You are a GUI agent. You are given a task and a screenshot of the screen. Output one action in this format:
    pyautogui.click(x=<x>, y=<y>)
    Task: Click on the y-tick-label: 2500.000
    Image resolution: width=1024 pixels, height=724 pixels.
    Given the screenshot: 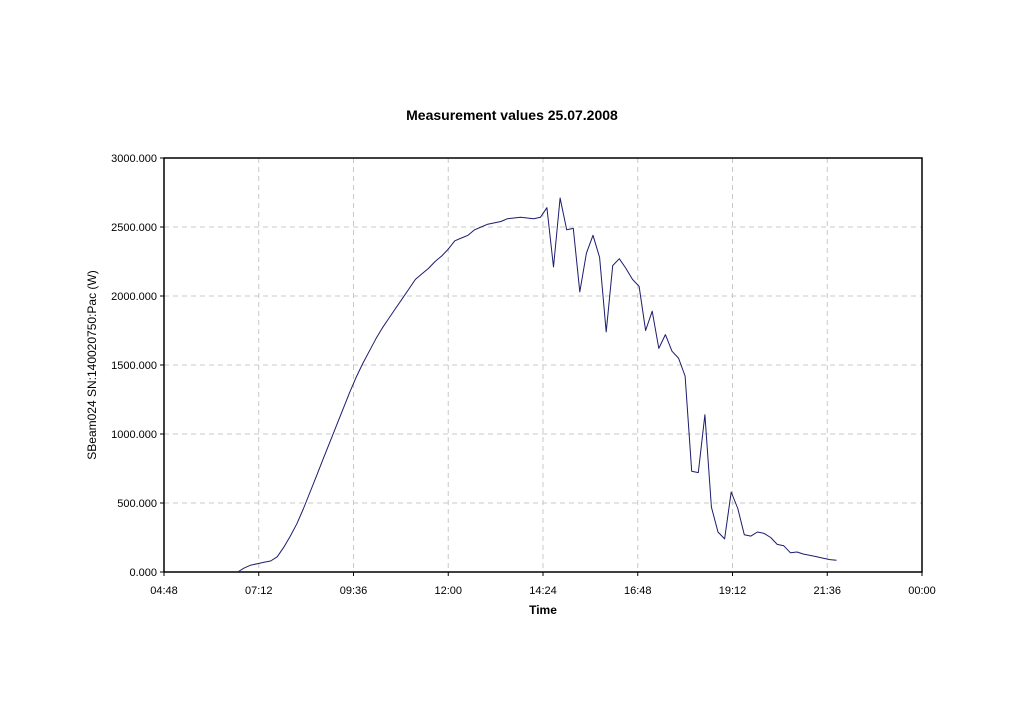 What is the action you would take?
    pyautogui.click(x=134, y=228)
    